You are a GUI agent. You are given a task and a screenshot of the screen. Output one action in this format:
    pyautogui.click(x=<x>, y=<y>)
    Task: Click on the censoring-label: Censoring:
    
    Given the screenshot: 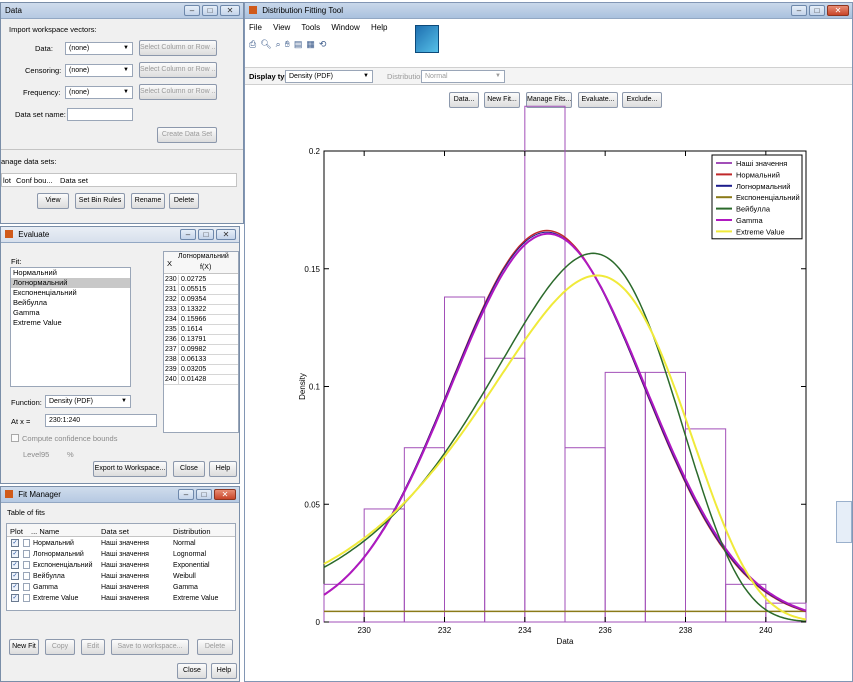 What is the action you would take?
    pyautogui.click(x=43, y=70)
    